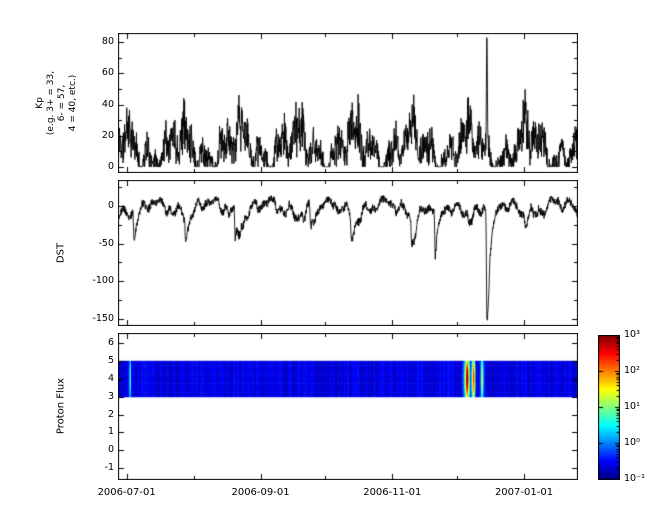  I want to click on colorbar-tick-label: 10⁰, so click(632, 442).